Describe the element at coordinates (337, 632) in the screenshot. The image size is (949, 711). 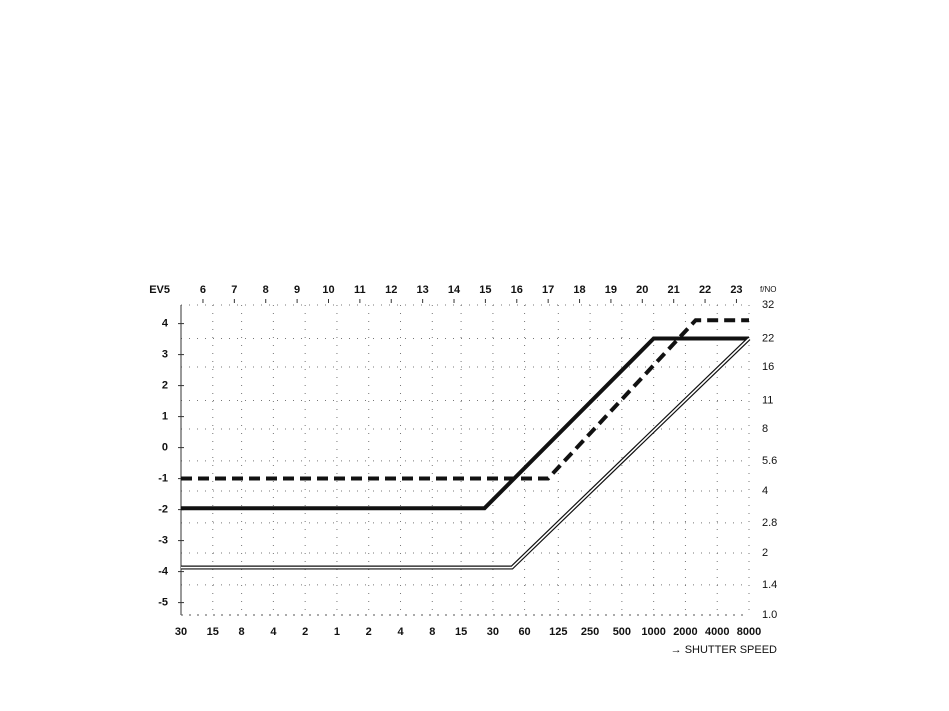
I see `x-tick-label: 1` at that location.